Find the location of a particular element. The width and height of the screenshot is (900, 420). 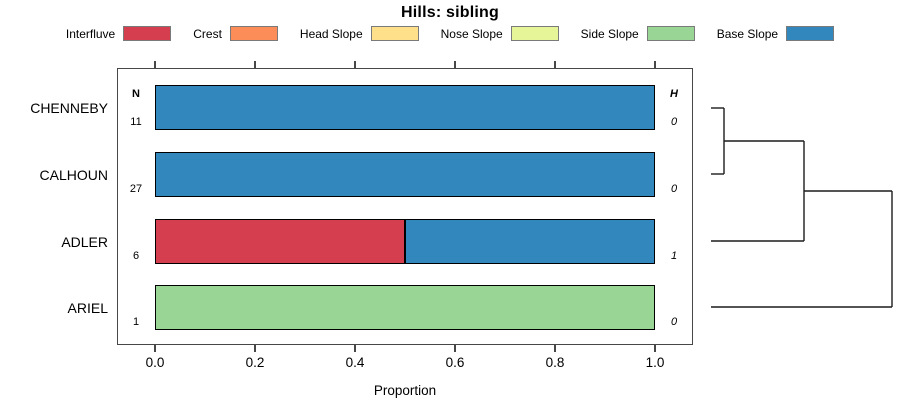

axis-tick-label: 0.4 is located at coordinates (355, 362).